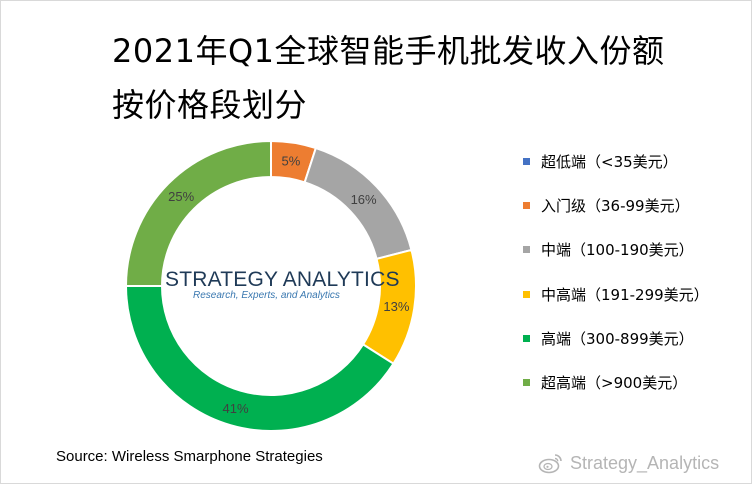 This screenshot has width=752, height=484. What do you see at coordinates (614, 383) in the screenshot?
I see `legend-label: 超高端（>900美元）` at bounding box center [614, 383].